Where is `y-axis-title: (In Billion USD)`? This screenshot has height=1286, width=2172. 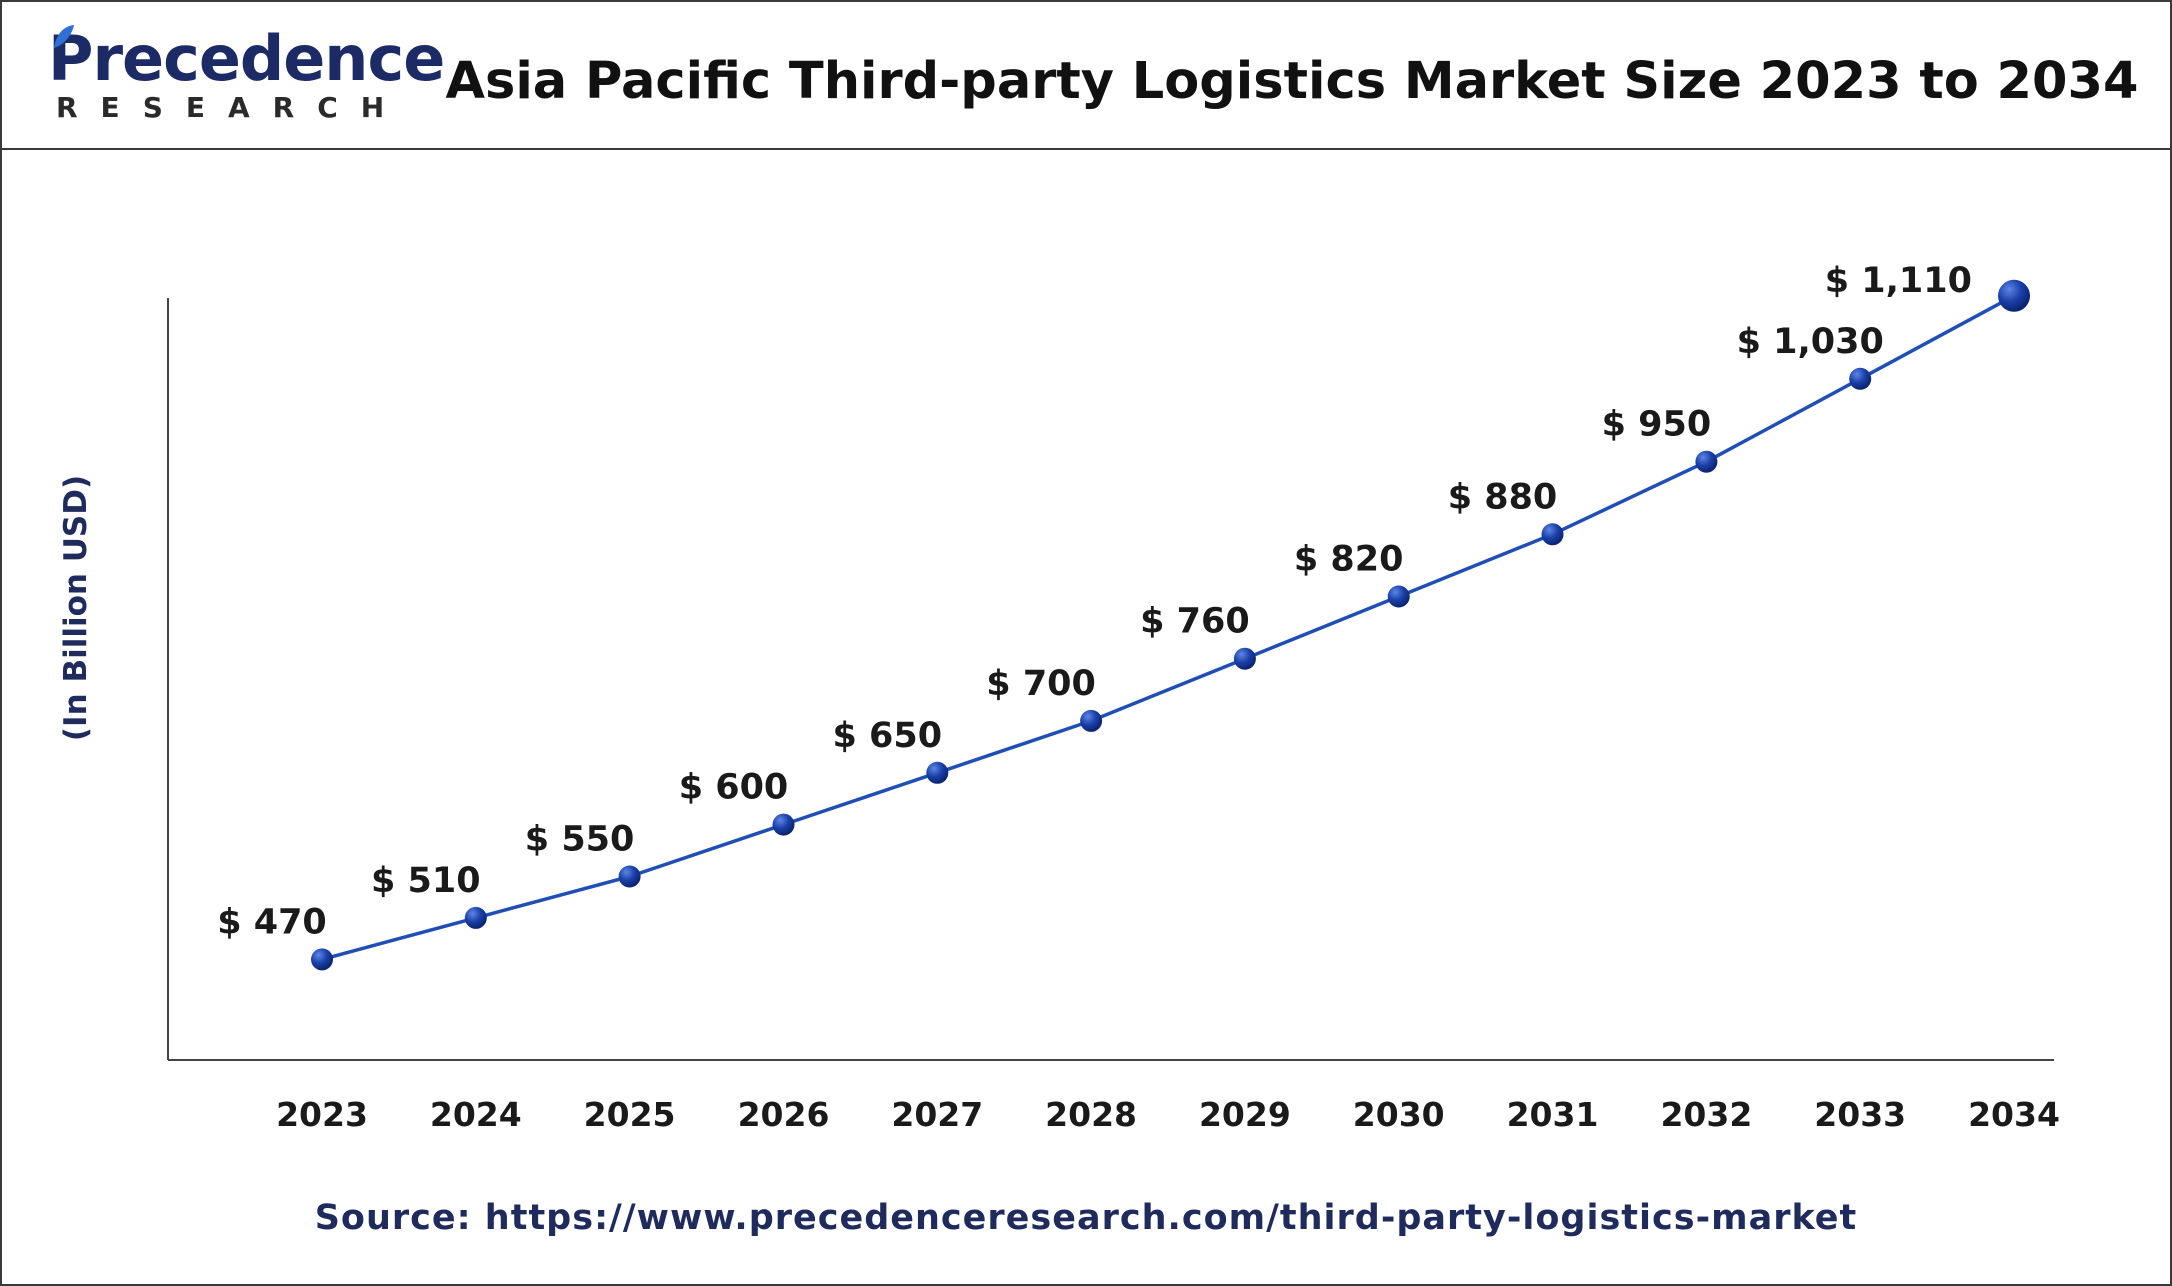
y-axis-title: (In Billion USD) is located at coordinates (76, 608).